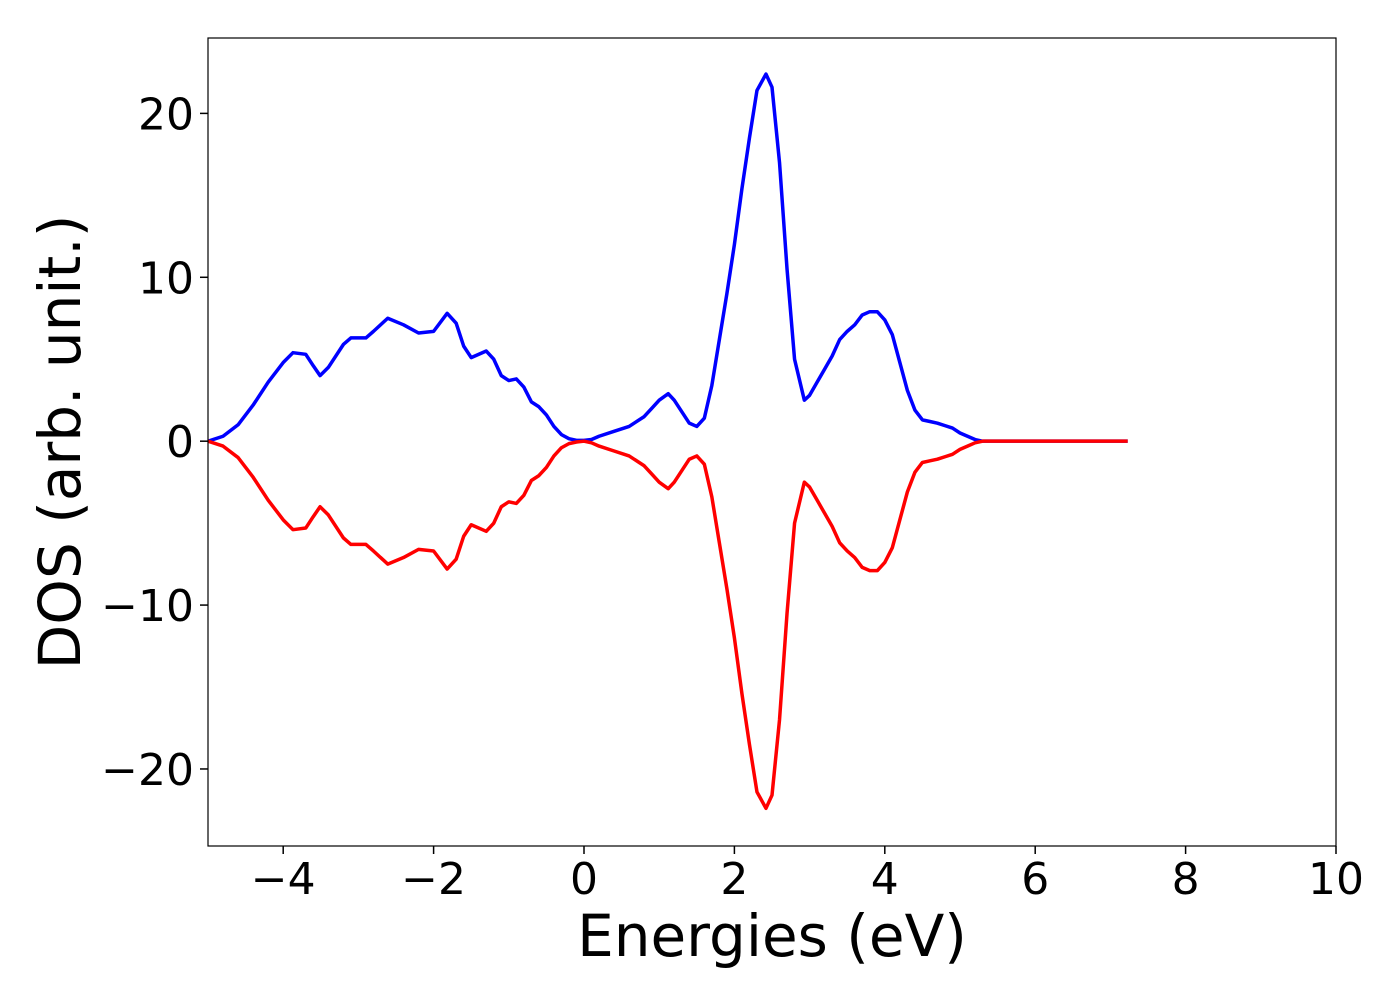 Image resolution: width=1400 pixels, height=1000 pixels. I want to click on x-tick-label: 4, so click(885, 879).